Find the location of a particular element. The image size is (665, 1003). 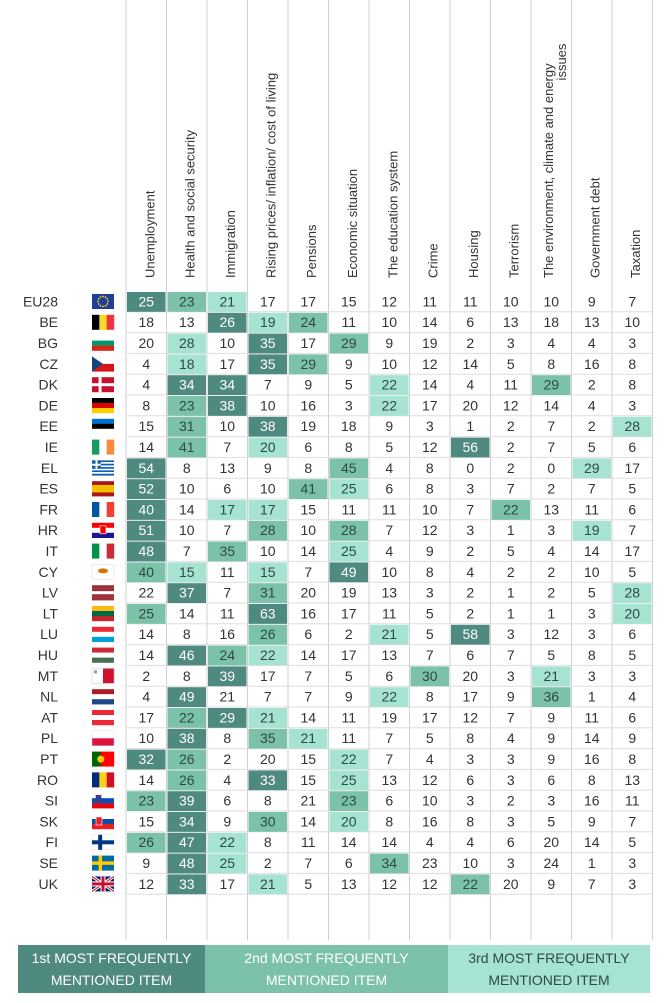

sweden-flag is located at coordinates (103, 863).